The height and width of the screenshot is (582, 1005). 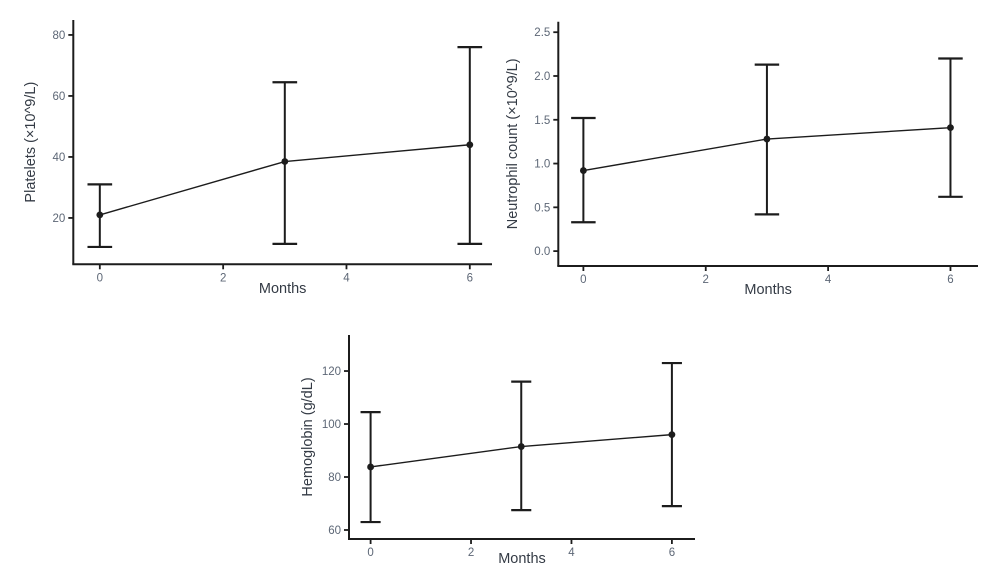 I want to click on y-tick-label: 20, so click(x=59, y=219).